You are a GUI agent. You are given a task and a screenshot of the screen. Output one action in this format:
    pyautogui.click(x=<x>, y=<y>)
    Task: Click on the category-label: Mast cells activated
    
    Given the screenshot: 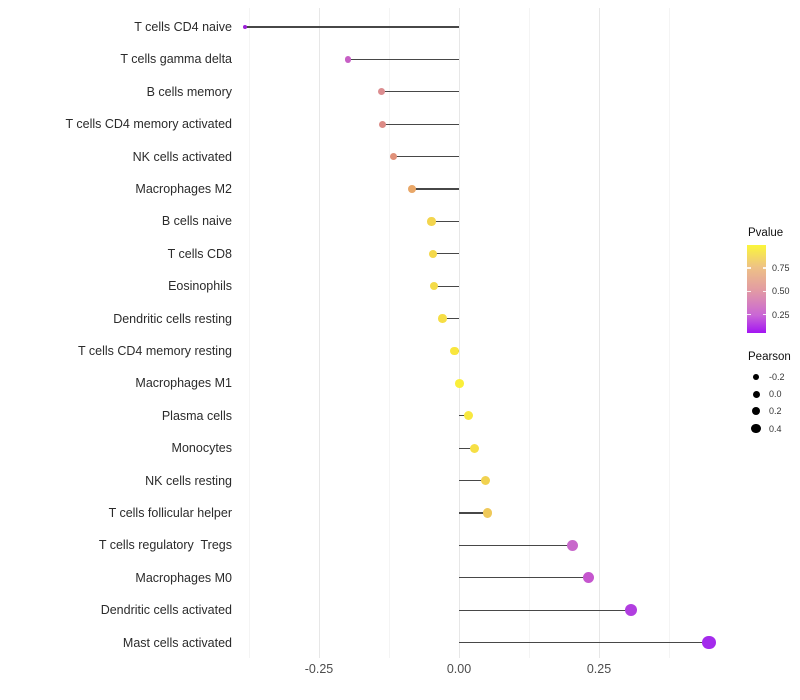 What is the action you would take?
    pyautogui.click(x=177, y=642)
    